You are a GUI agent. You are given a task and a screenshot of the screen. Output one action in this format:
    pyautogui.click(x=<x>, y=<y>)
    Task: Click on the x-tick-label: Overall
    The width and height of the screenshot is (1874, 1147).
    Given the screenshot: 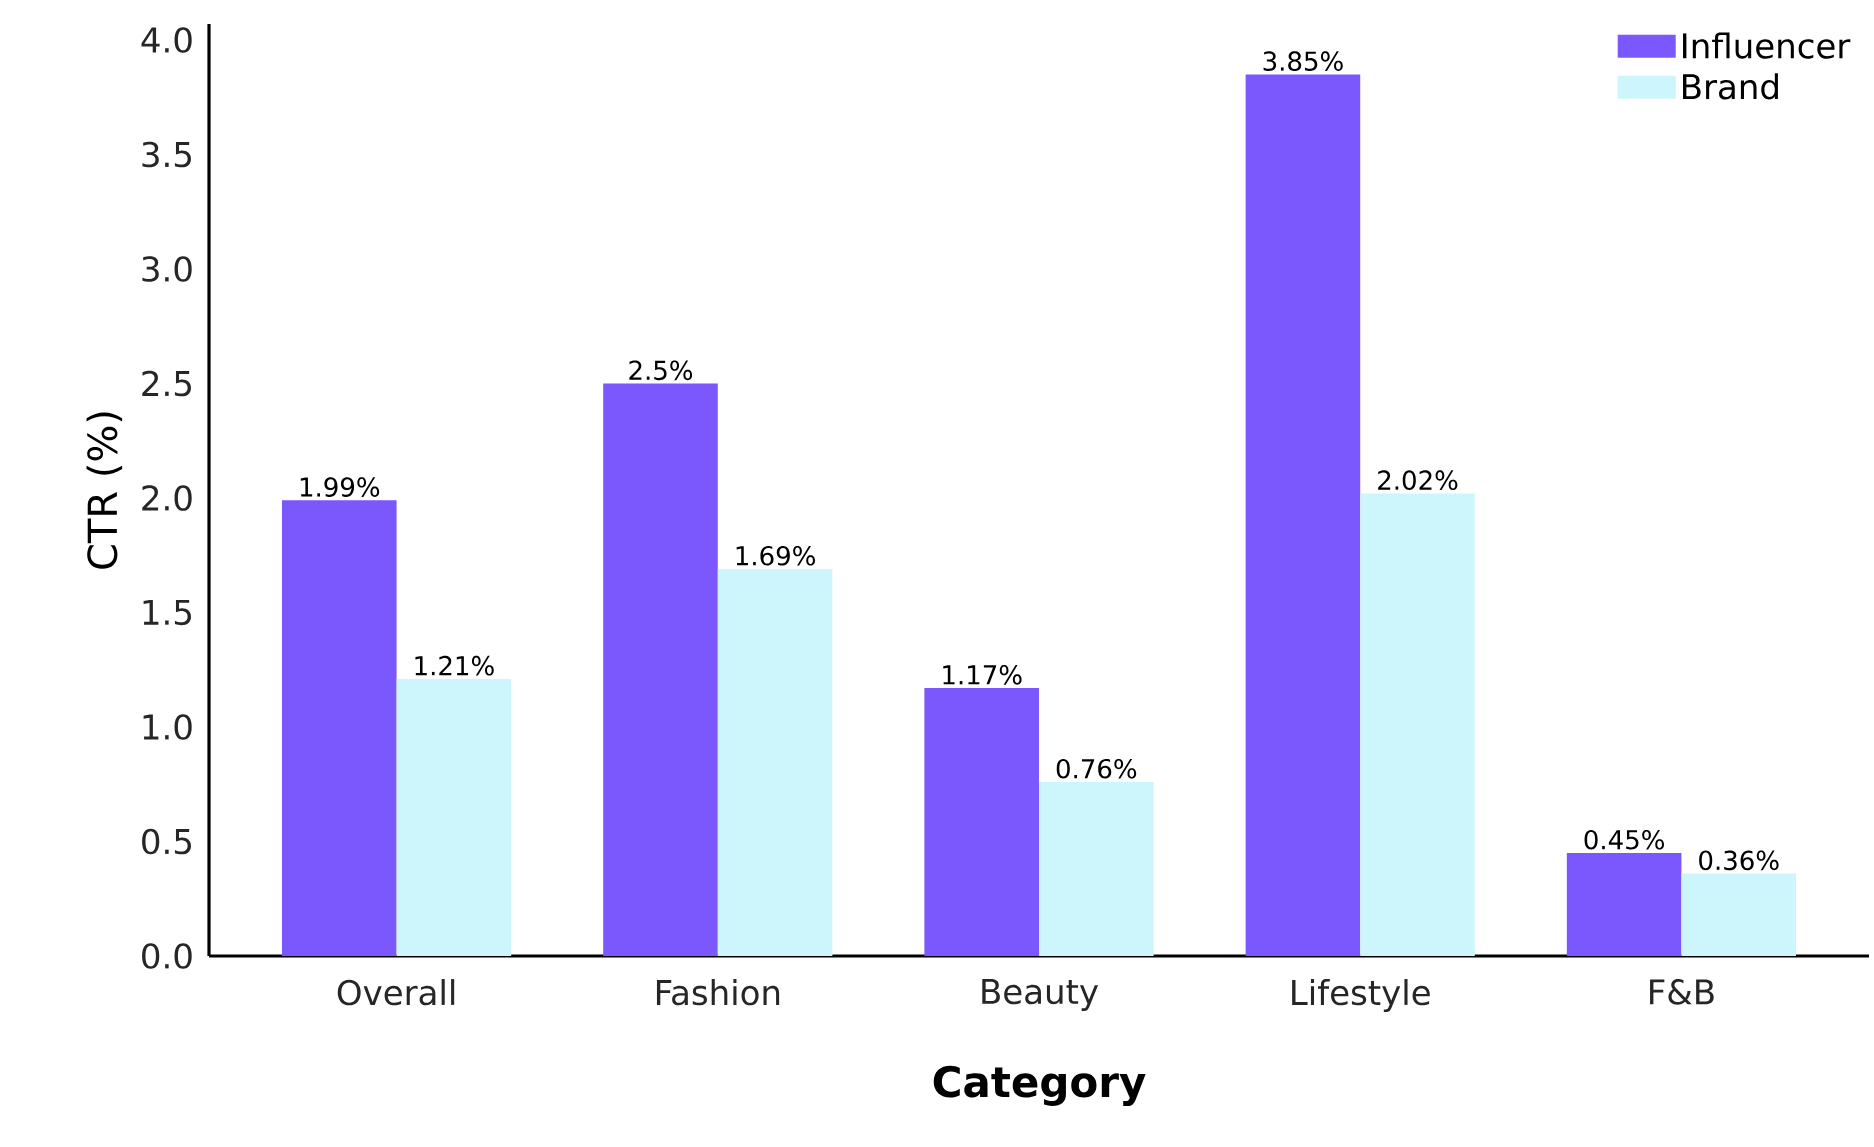 What is the action you would take?
    pyautogui.click(x=396, y=992)
    